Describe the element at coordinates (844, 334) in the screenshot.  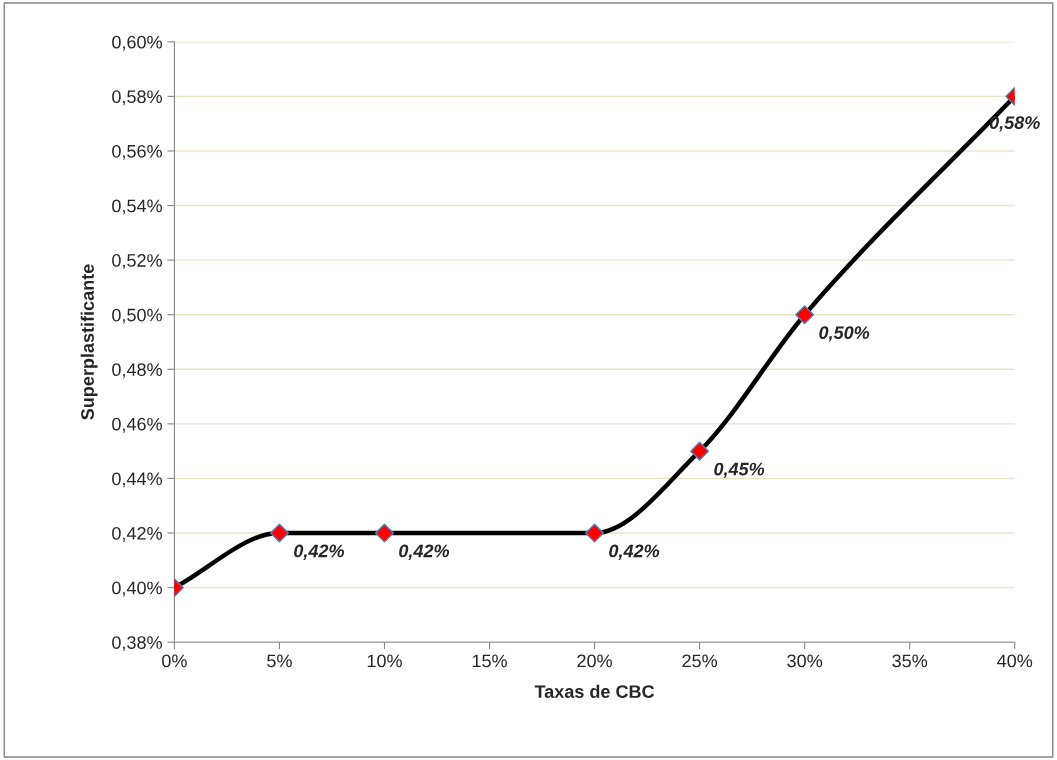
I see `data-label: 0,50%` at that location.